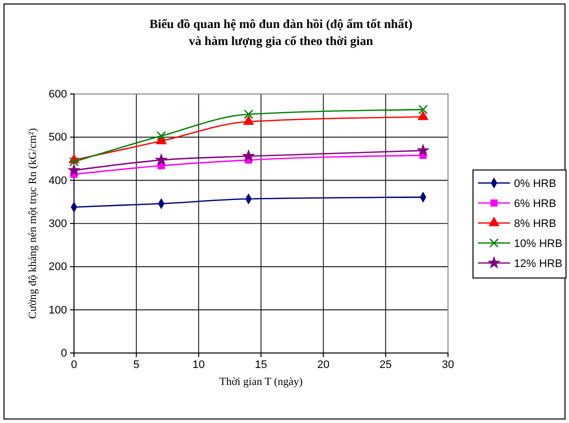 The width and height of the screenshot is (569, 423). What do you see at coordinates (198, 364) in the screenshot?
I see `x-tick-label: 10` at bounding box center [198, 364].